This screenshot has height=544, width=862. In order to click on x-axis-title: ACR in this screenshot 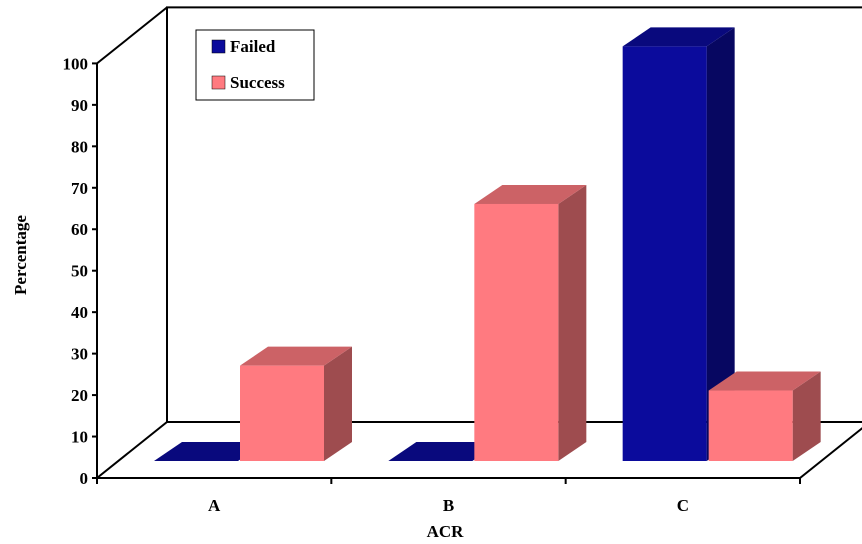, I will do `click(446, 531)`.